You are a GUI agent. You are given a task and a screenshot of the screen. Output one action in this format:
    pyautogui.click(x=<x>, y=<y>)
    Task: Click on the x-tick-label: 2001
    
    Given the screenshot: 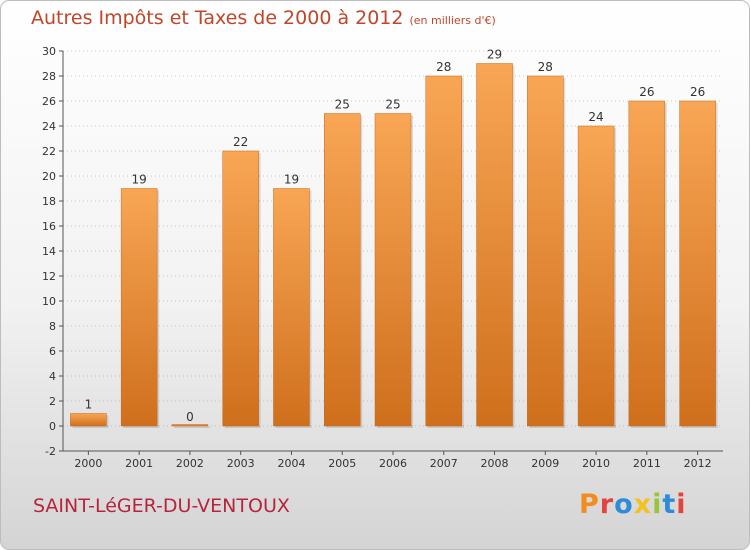 What is the action you would take?
    pyautogui.click(x=139, y=463)
    